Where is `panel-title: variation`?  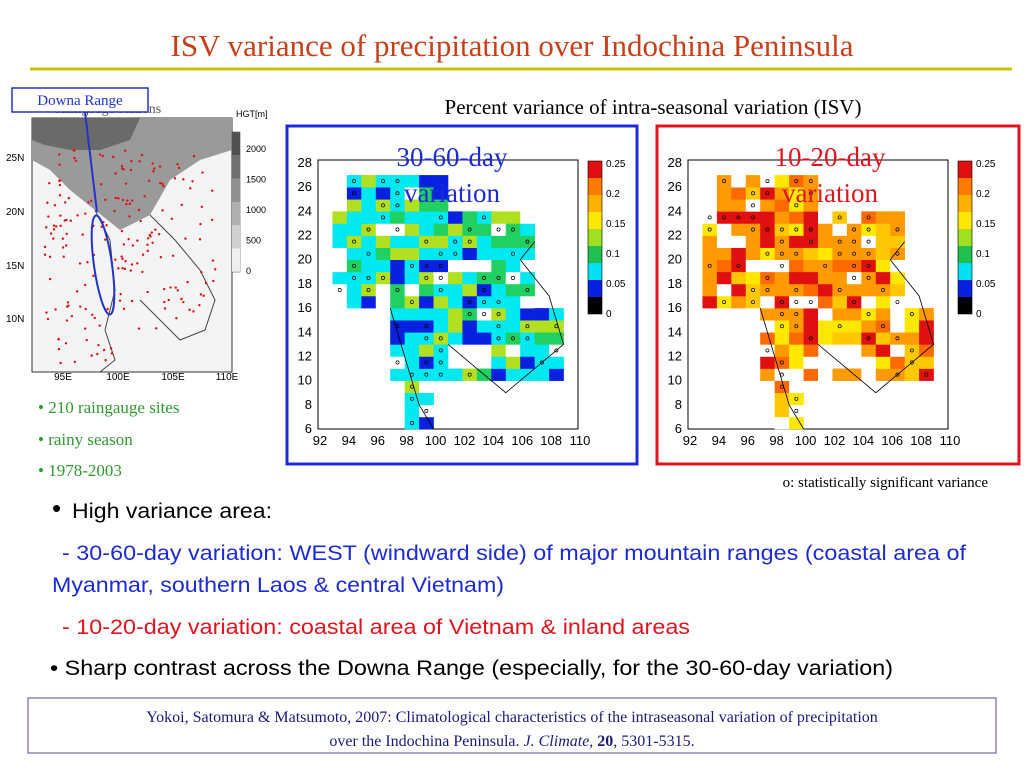
panel-title: variation is located at coordinates (830, 193).